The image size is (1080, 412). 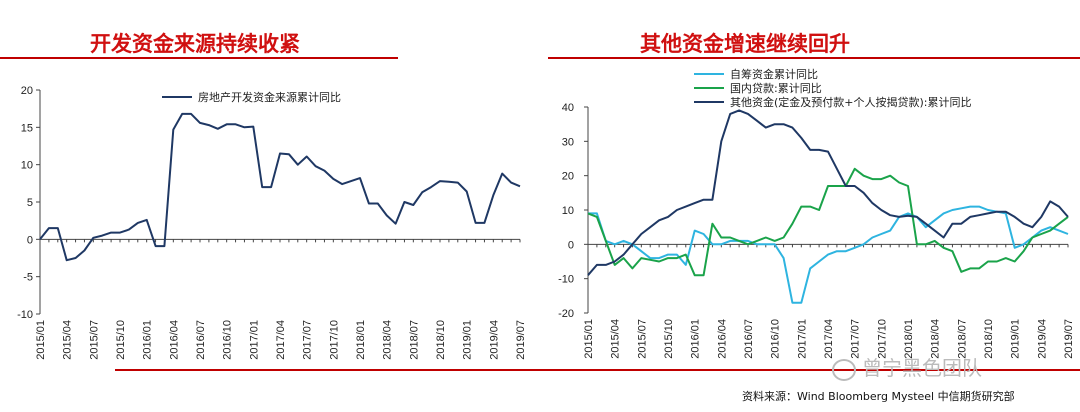 What do you see at coordinates (568, 142) in the screenshot?
I see `right-y-tick-label: 30` at bounding box center [568, 142].